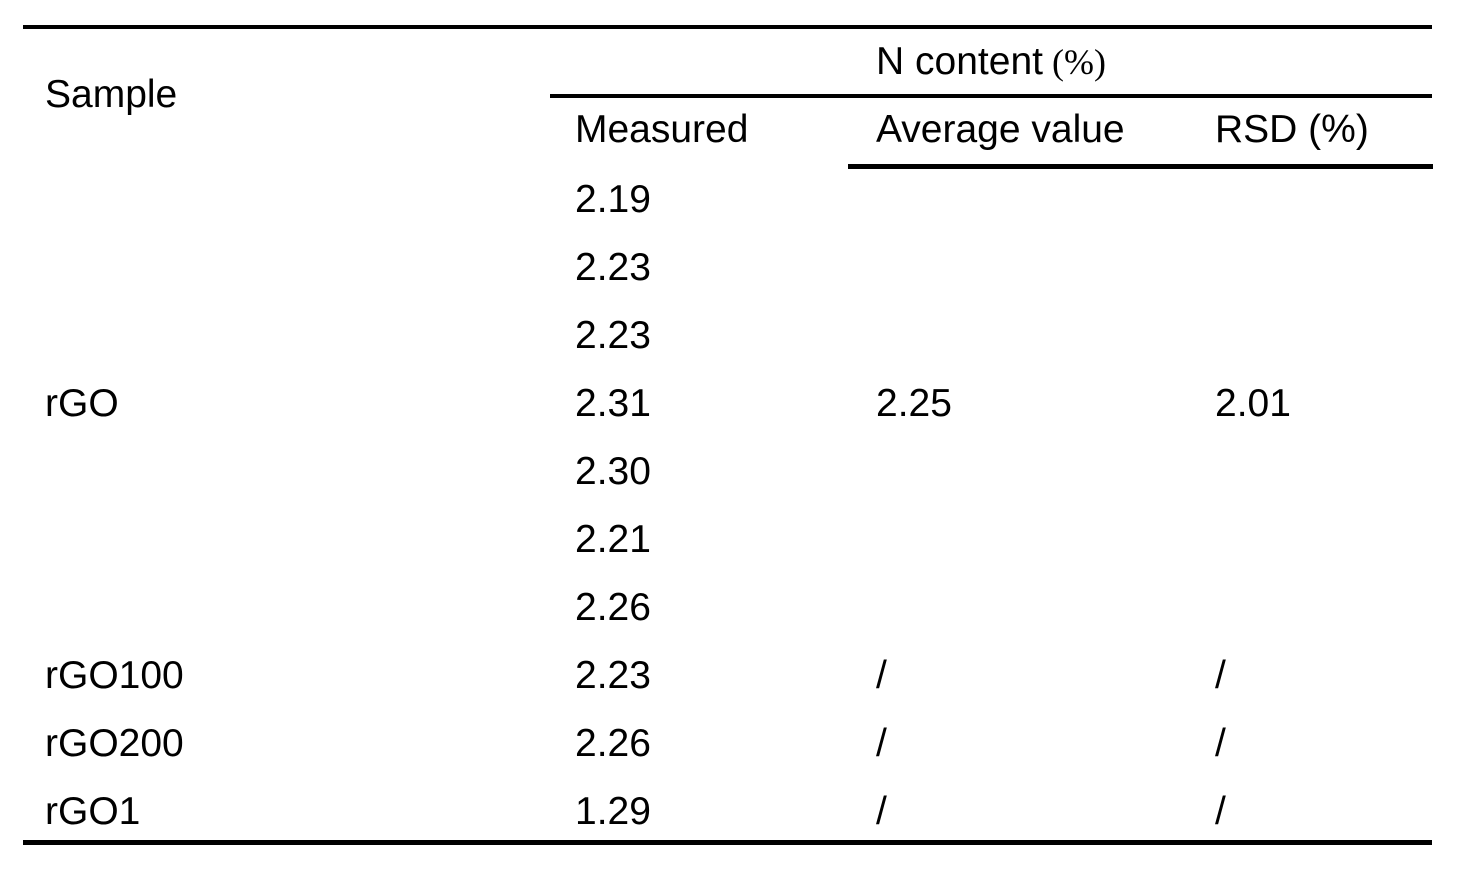 Image resolution: width=1460 pixels, height=876 pixels. Describe the element at coordinates (613, 199) in the screenshot. I see `measured-cell: 2.19` at that location.